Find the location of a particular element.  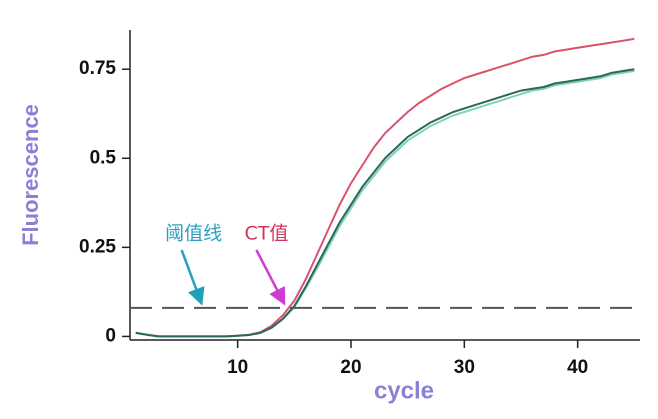

y-tick-label: 0.75 is located at coordinates (97, 68).